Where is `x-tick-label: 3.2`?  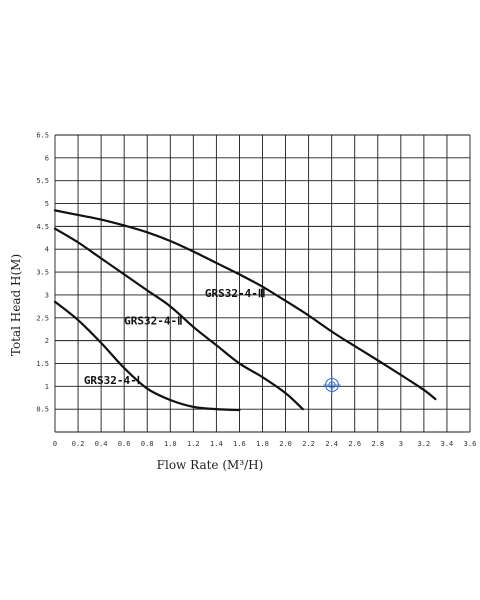 x-tick-label: 3.2 is located at coordinates (424, 444).